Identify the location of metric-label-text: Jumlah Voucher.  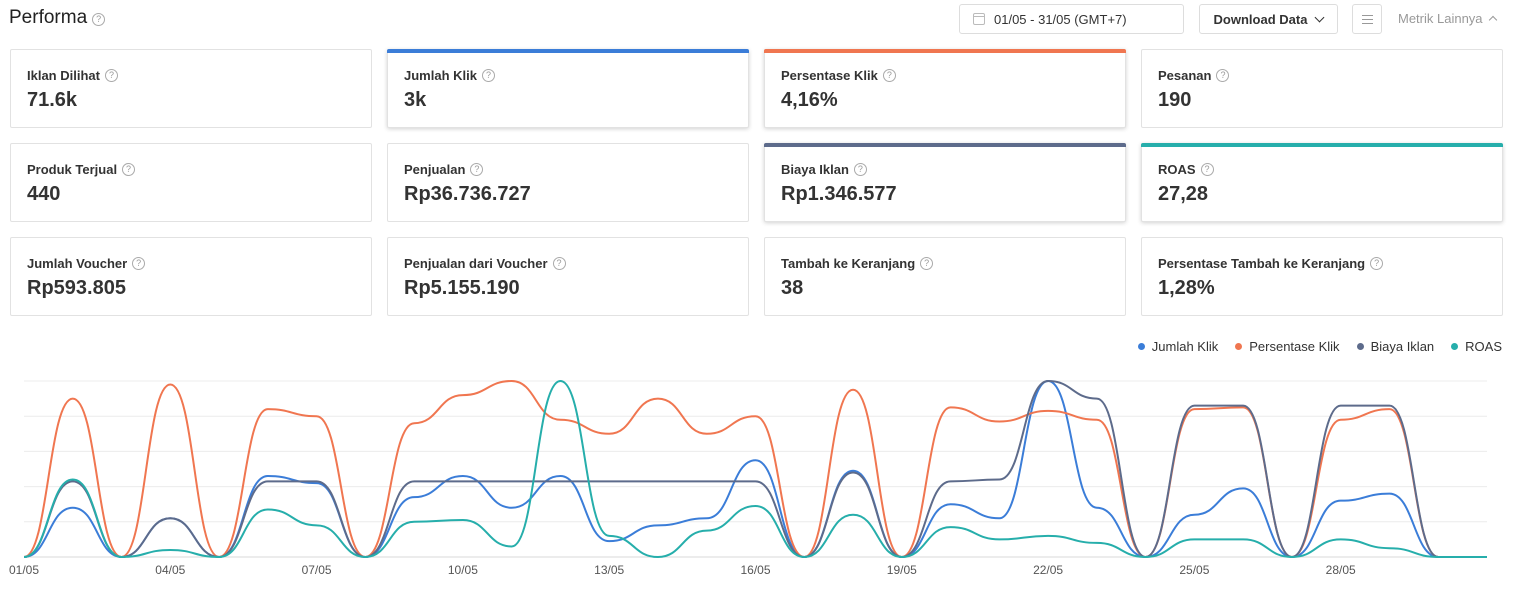
(77, 263).